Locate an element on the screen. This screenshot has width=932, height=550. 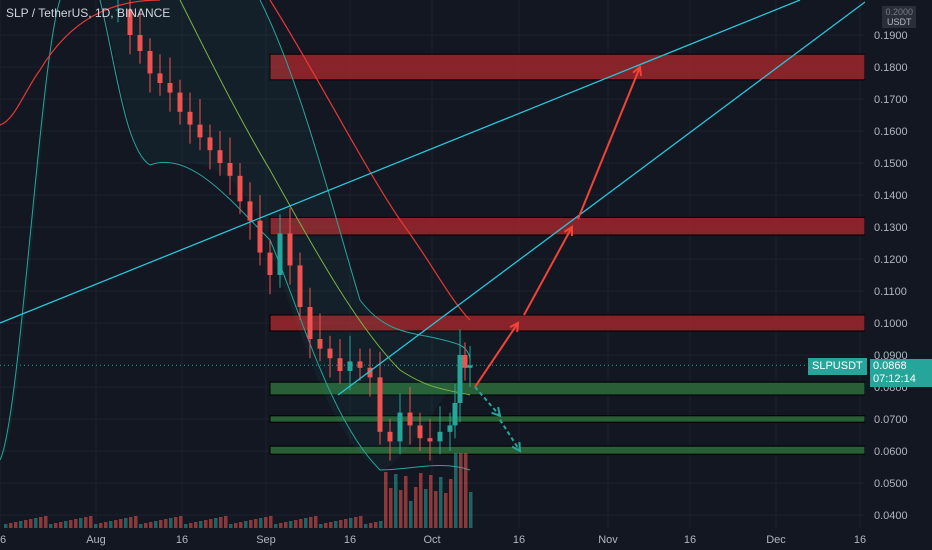
y-tick-label: 0.1600 is located at coordinates (891, 132).